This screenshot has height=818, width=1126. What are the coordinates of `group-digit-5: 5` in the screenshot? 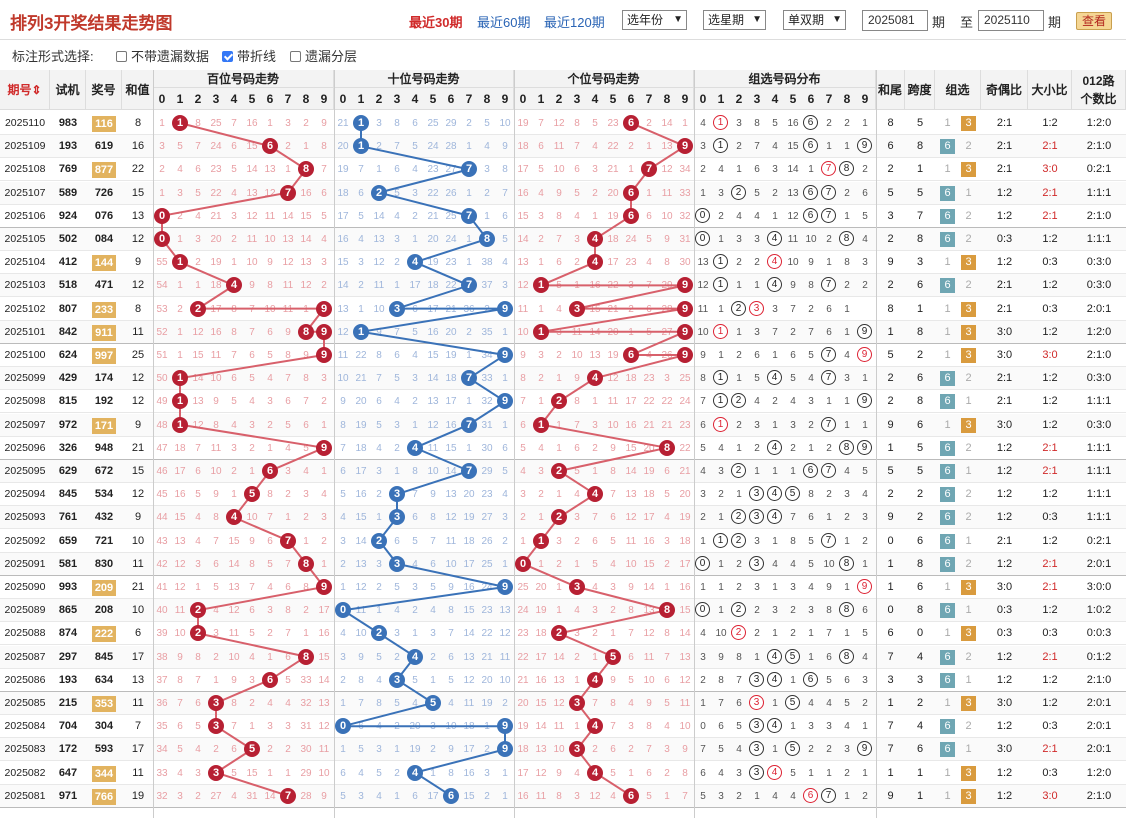 It's located at (793, 99).